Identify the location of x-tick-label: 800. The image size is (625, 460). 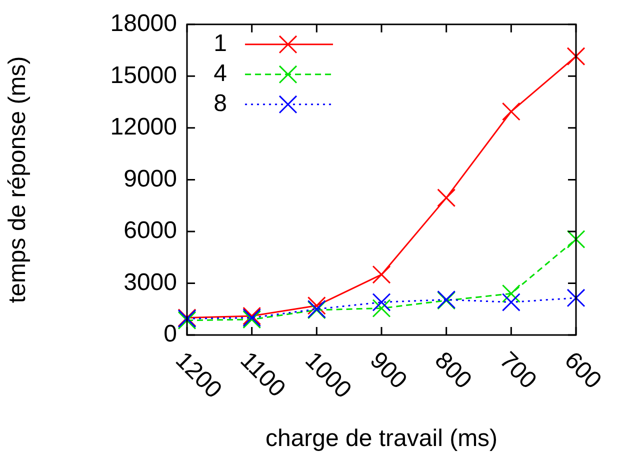
(453, 370).